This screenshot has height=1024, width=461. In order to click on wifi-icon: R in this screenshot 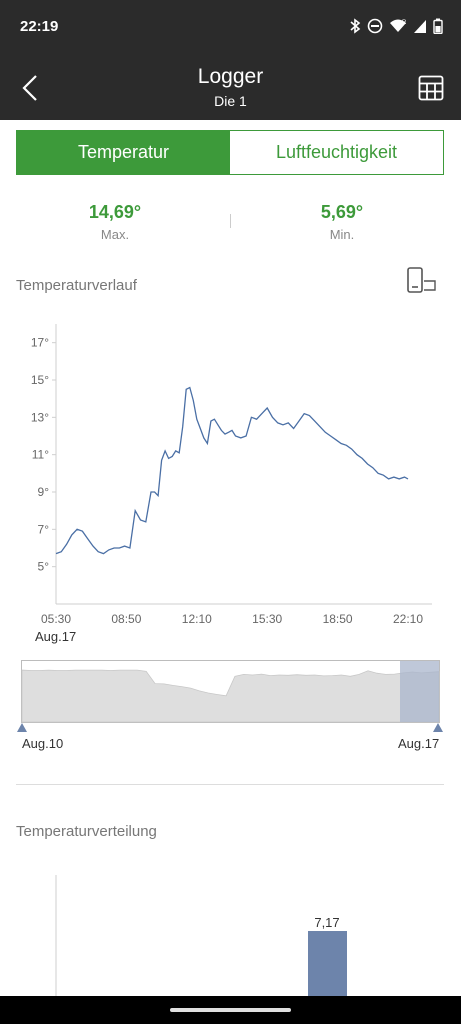, I will do `click(398, 25)`.